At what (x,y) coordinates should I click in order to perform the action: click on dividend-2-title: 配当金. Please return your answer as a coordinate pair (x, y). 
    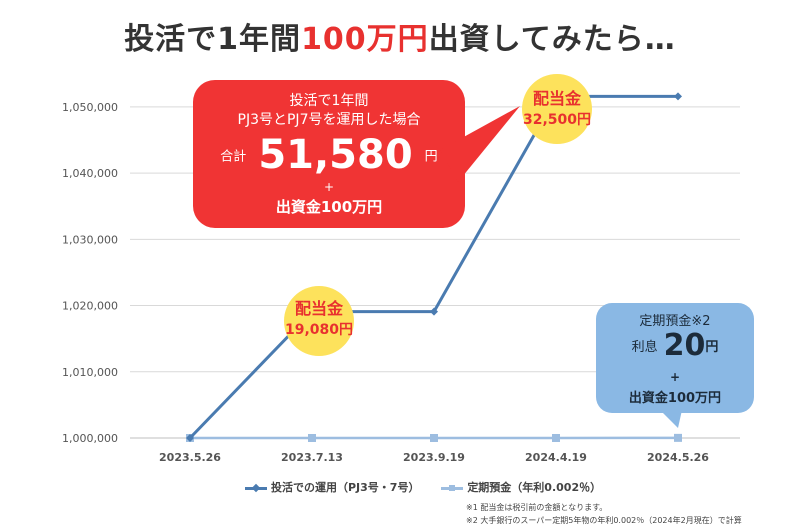
    Looking at the image, I should click on (556, 98).